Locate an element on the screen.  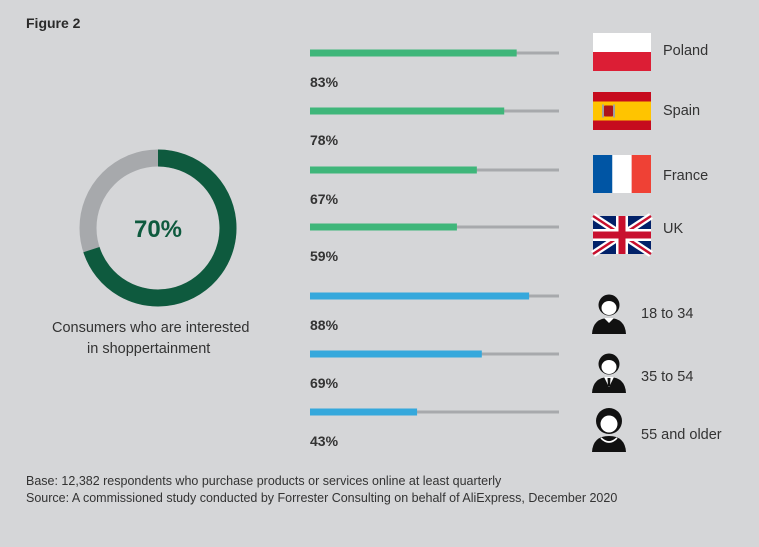
spain-flag-icon is located at coordinates (622, 111).